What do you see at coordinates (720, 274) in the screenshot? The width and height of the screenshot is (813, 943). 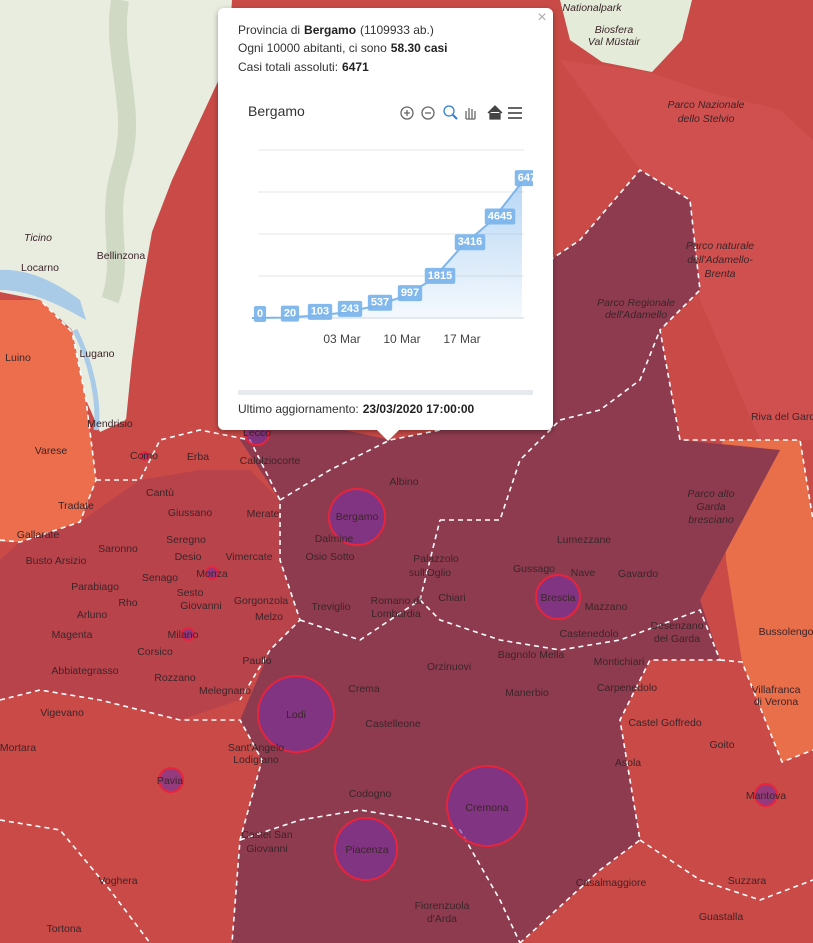 I see `place-label: Brenta` at bounding box center [720, 274].